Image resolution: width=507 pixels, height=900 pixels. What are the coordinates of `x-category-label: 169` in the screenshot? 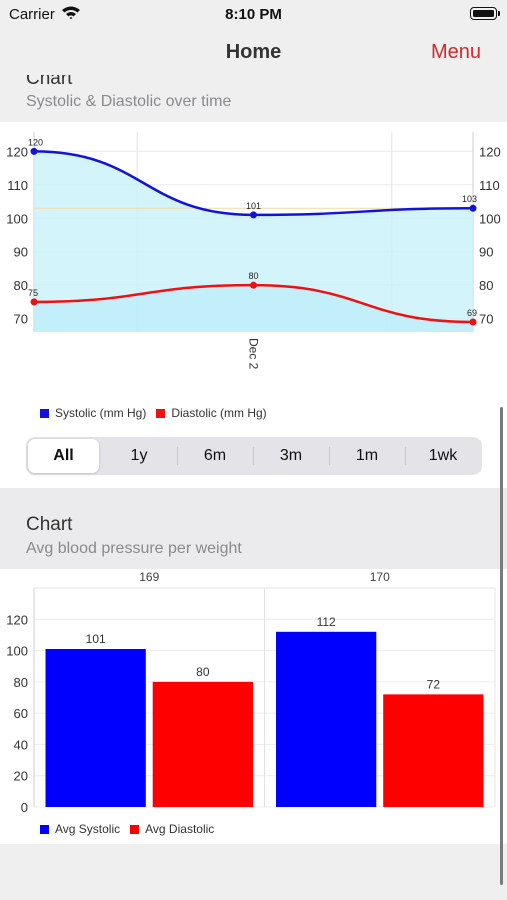 It's located at (149, 577).